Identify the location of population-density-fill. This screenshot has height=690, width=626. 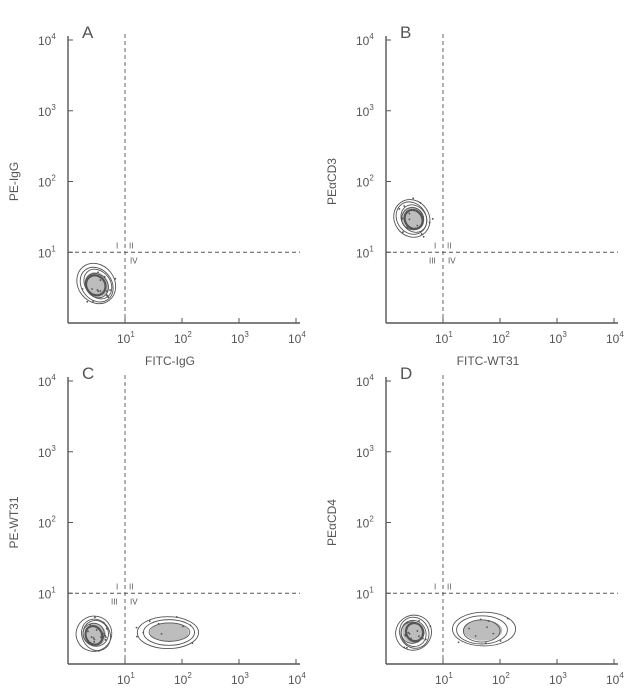
(169, 632).